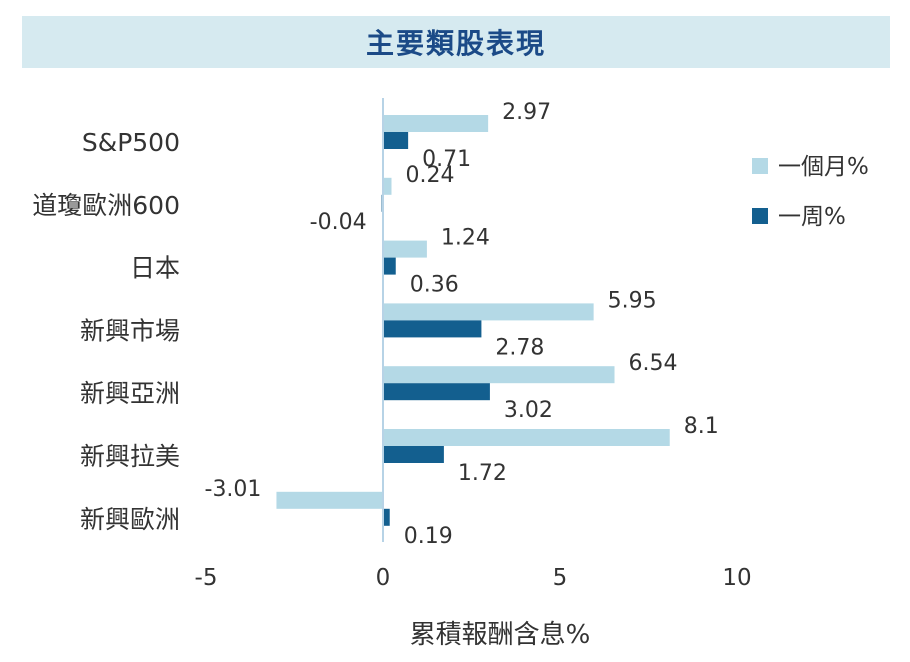 Image resolution: width=910 pixels, height=662 pixels. Describe the element at coordinates (155, 268) in the screenshot. I see `category-label: 日本` at that location.